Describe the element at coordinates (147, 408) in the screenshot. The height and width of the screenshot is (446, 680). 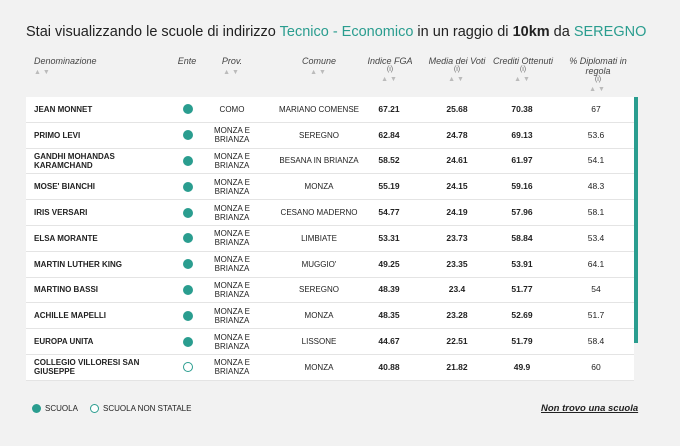
I see `legend-non-statale-label: SCUOLA NON STATALE` at that location.